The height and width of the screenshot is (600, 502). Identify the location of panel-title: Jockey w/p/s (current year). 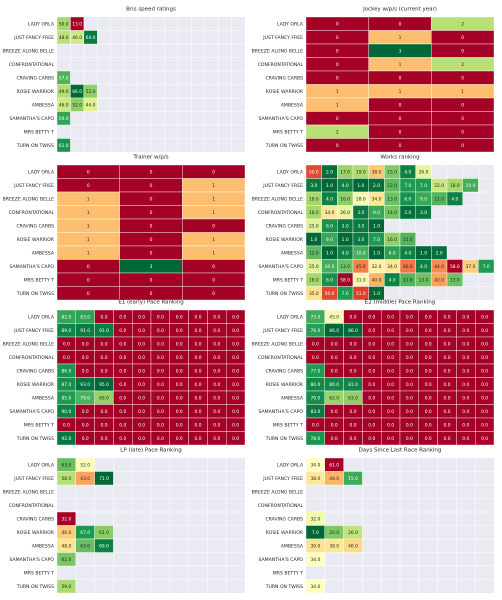
(399, 10).